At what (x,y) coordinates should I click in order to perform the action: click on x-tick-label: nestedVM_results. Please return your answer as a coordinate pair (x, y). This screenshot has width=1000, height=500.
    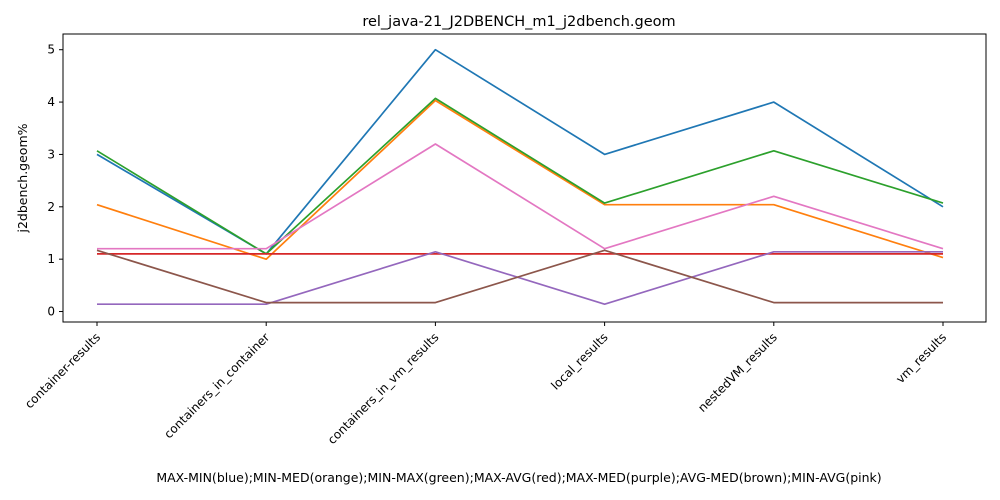
    Looking at the image, I should click on (737, 372).